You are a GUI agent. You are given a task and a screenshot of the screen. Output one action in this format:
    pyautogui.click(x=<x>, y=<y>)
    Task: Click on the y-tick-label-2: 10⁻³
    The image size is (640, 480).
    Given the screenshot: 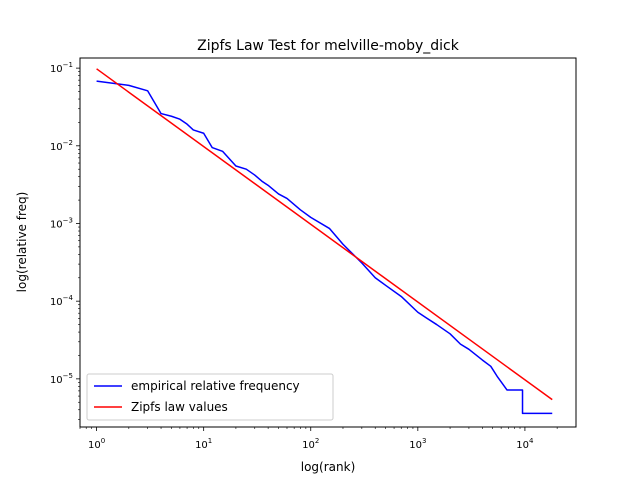 What is the action you would take?
    pyautogui.click(x=61, y=223)
    